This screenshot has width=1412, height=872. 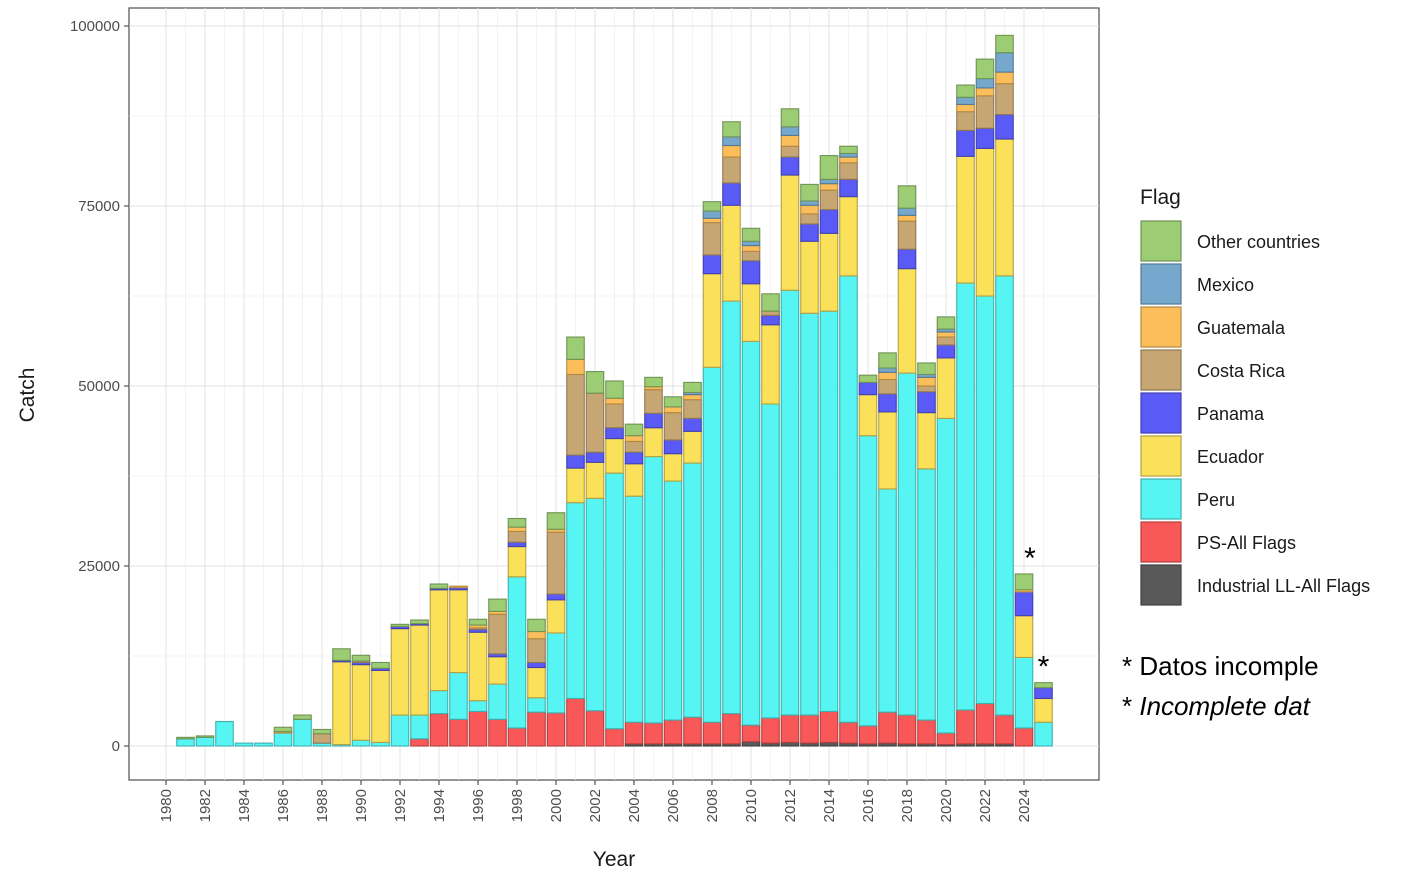 I want to click on x-tick-label: 2012, so click(x=790, y=805).